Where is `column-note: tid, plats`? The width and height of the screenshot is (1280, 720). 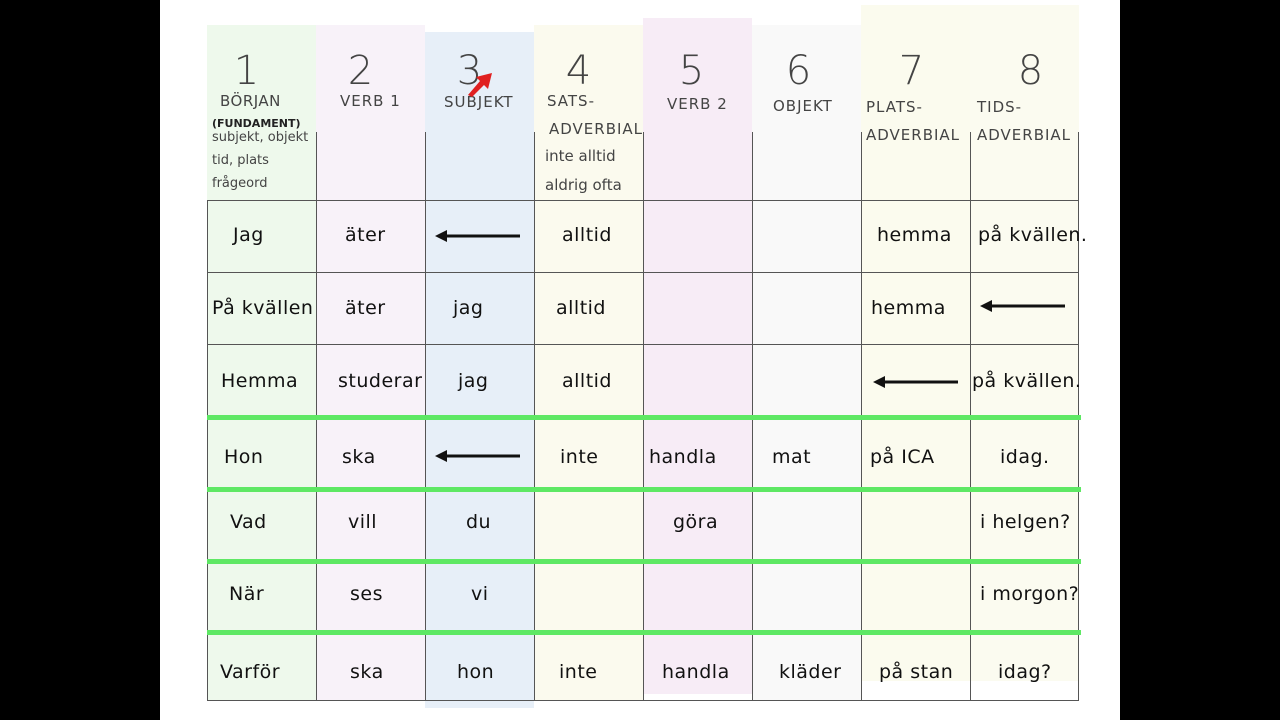 column-note: tid, plats is located at coordinates (240, 160).